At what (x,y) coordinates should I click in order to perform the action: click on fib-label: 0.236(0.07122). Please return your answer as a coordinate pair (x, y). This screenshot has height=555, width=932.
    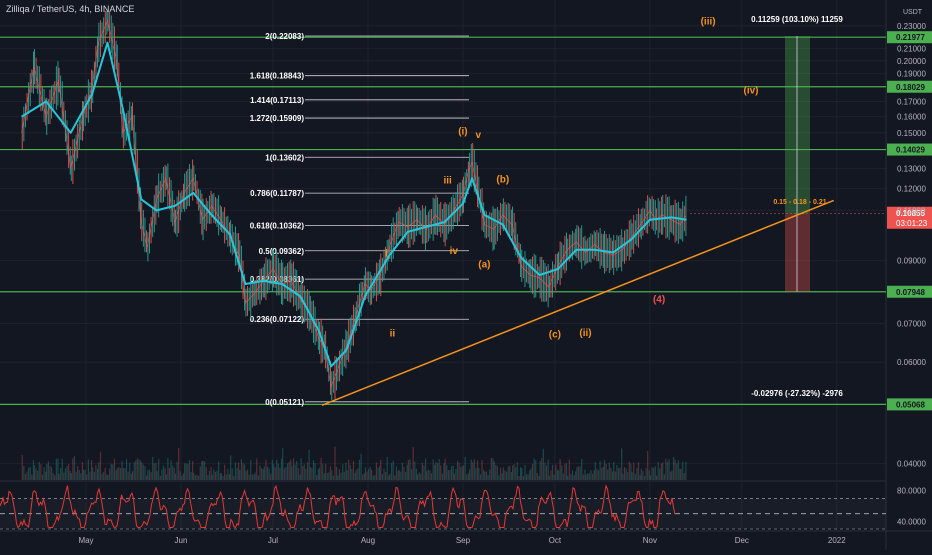
    Looking at the image, I should click on (277, 319).